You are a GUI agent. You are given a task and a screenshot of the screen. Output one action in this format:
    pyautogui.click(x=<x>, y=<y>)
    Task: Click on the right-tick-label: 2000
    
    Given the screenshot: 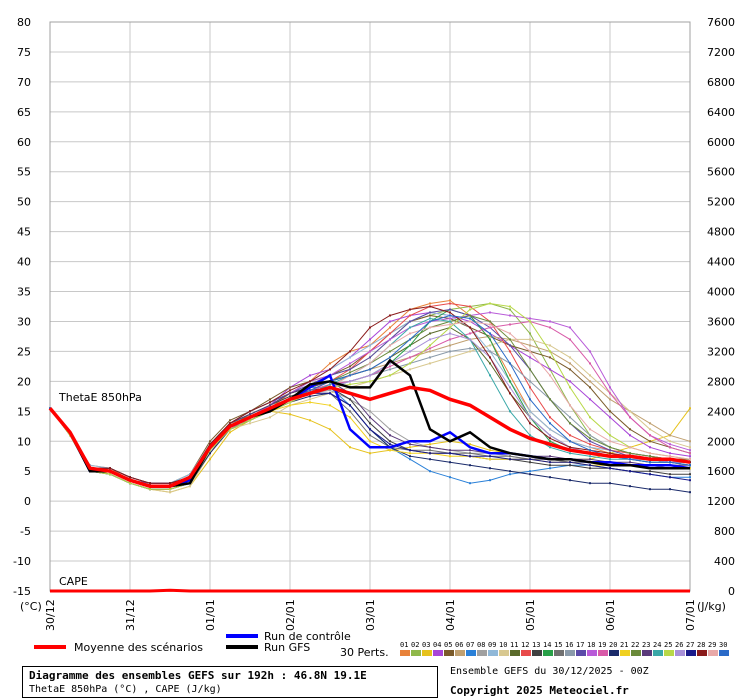 What is the action you would take?
    pyautogui.click(x=721, y=441)
    